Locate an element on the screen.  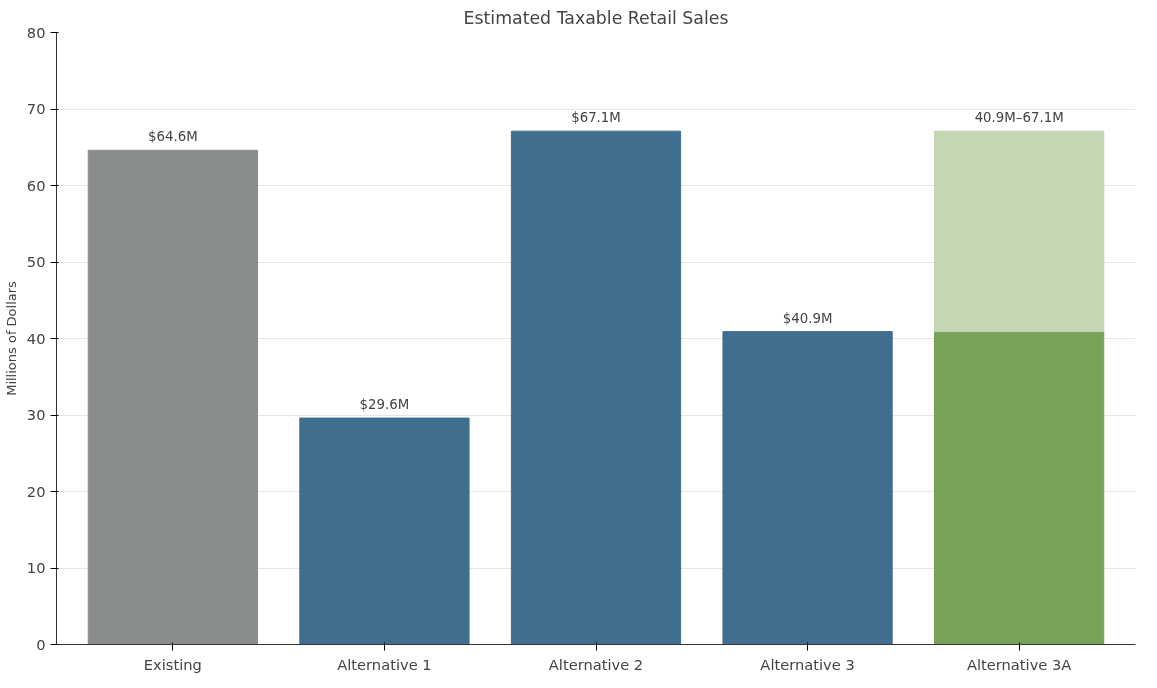
data-label: $40.9M is located at coordinates (807, 318).